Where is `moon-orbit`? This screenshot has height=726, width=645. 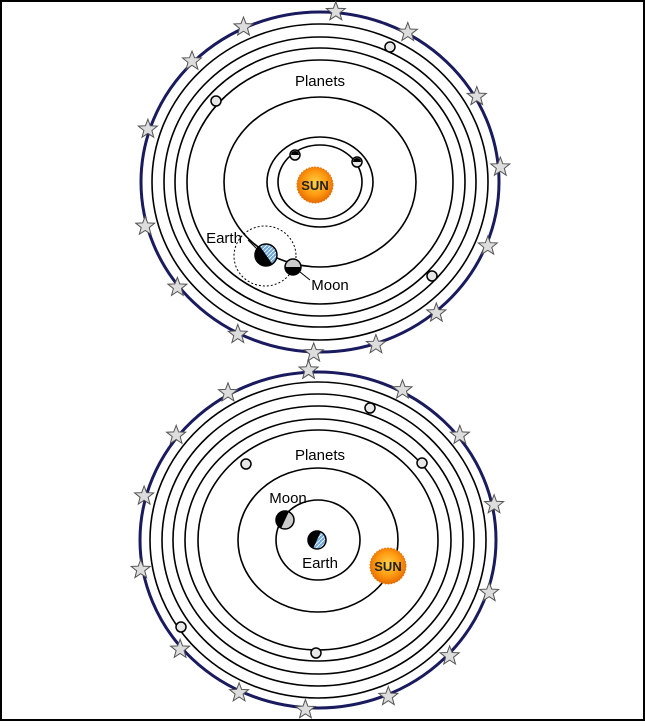
moon-orbit is located at coordinates (265, 256).